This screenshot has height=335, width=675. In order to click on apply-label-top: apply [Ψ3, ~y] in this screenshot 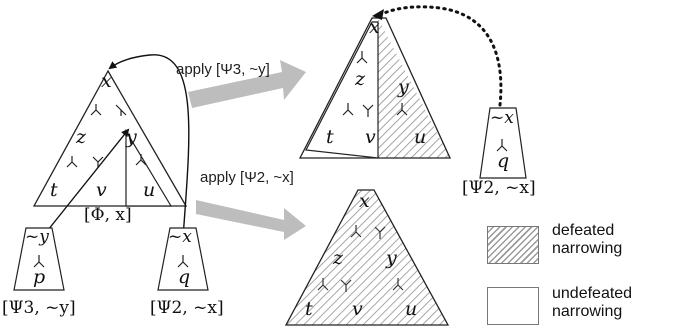, I will do `click(223, 69)`.